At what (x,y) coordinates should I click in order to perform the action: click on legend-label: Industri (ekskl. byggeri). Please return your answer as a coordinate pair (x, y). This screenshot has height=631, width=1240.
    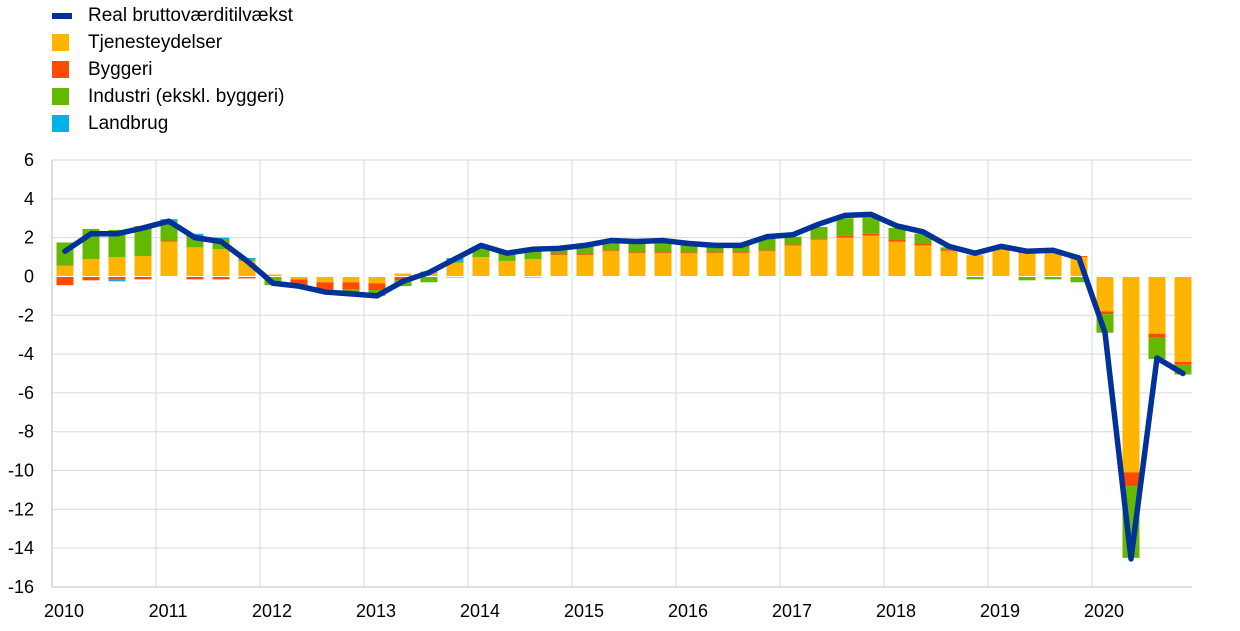
    Looking at the image, I should click on (186, 96).